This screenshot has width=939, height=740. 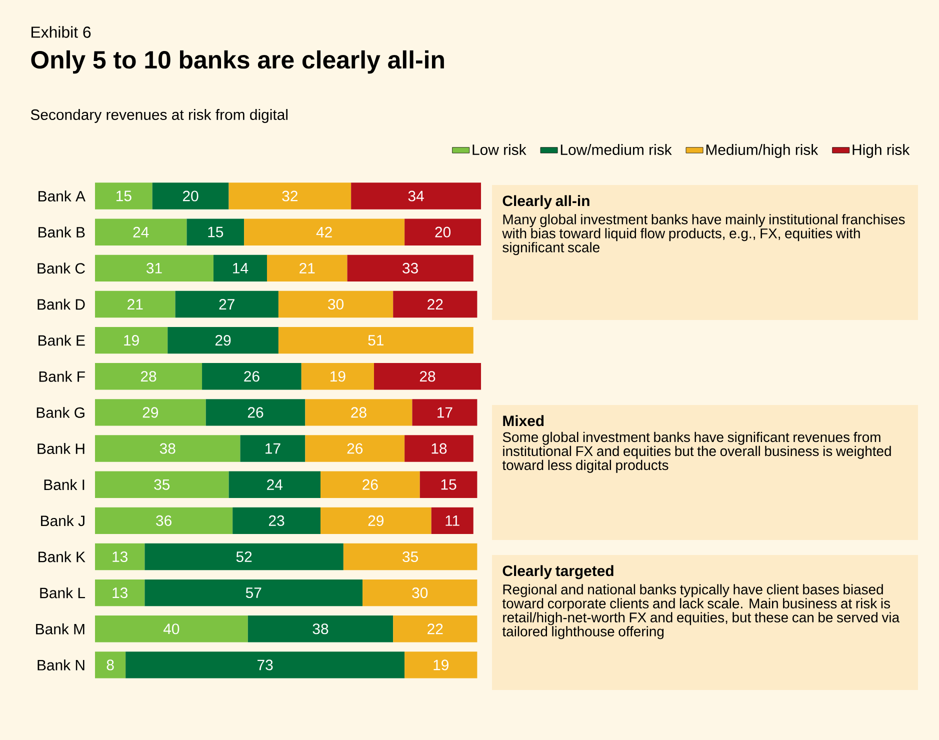 What do you see at coordinates (696, 452) in the screenshot?
I see `text: Some global investment banks have significant revenues from institutional FX and equities but the overall business is weighted toward less digital products` at bounding box center [696, 452].